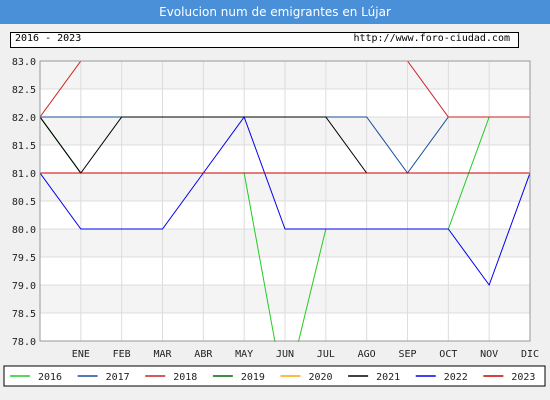  Describe the element at coordinates (122, 354) in the screenshot. I see `x-tick-label: FEB` at that location.